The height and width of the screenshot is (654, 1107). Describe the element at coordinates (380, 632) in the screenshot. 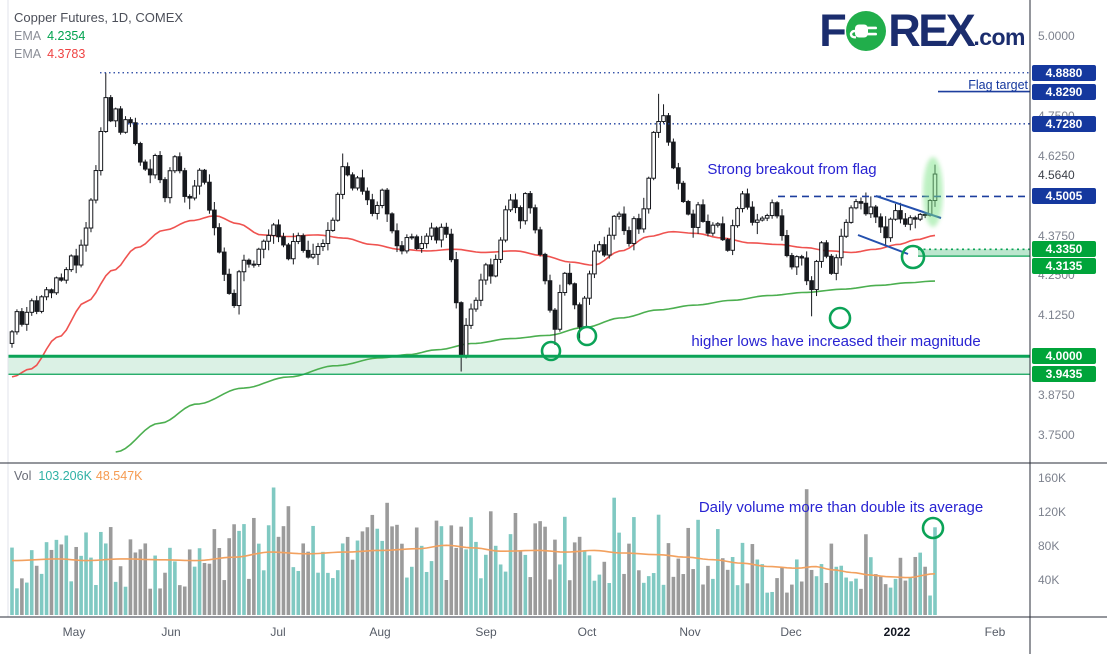

I see `time-axis-label: Aug` at that location.